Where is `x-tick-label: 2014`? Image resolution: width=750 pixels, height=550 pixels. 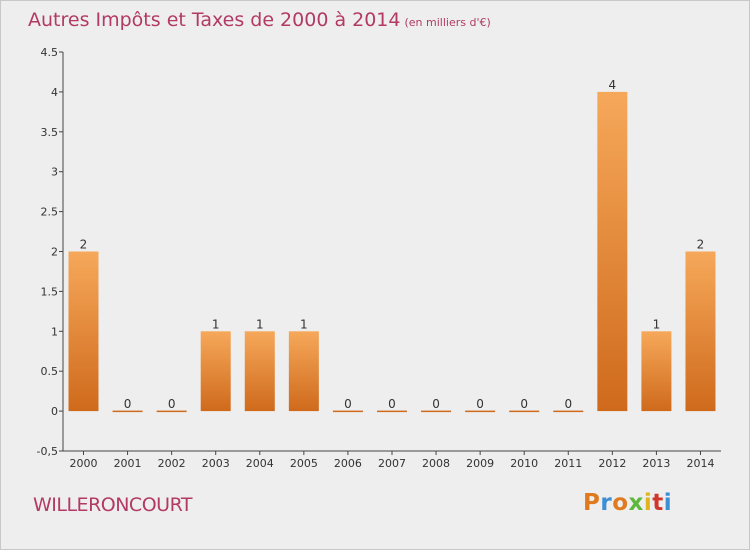
x-tick-label: 2014 is located at coordinates (700, 463).